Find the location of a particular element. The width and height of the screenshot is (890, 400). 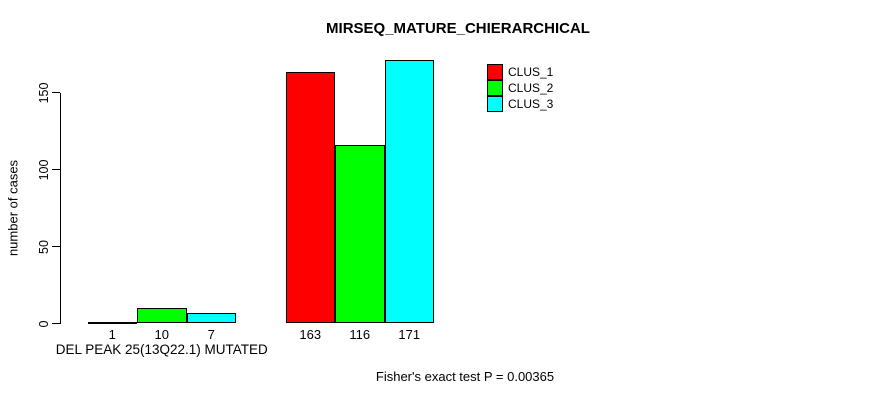

legend-entry: CLUS_2 is located at coordinates (520, 88).